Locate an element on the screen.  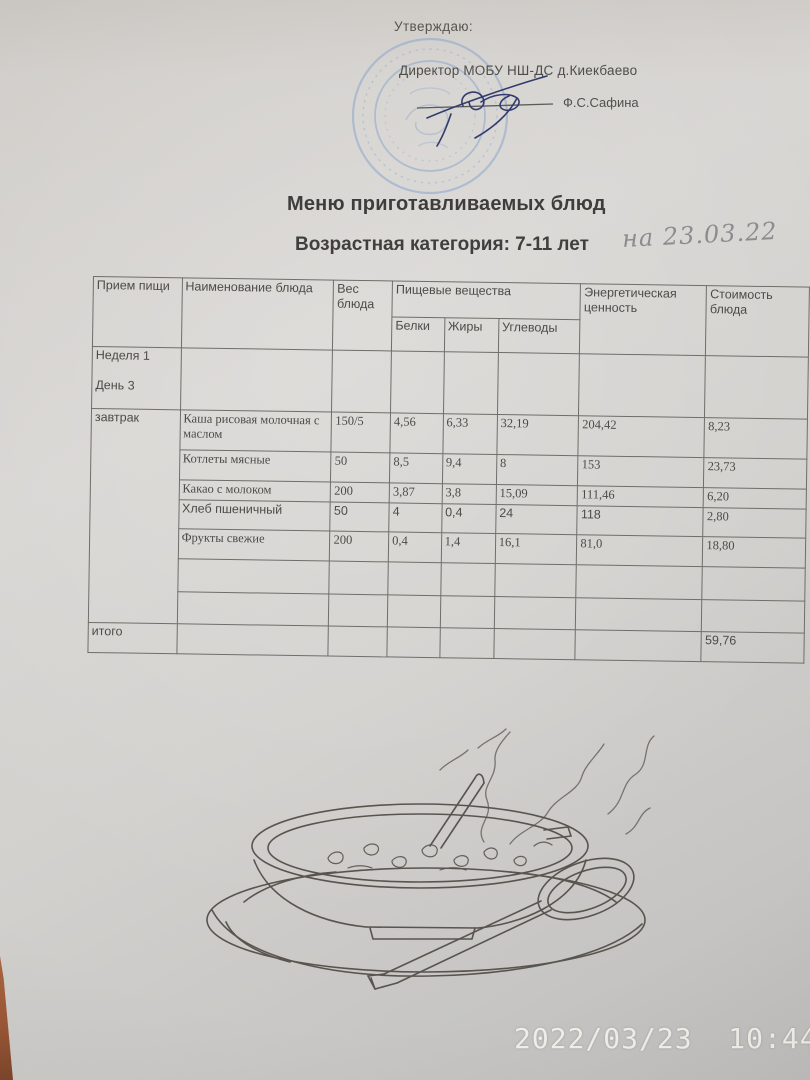
header-energy: Энергетическая ценность is located at coordinates (643, 319).